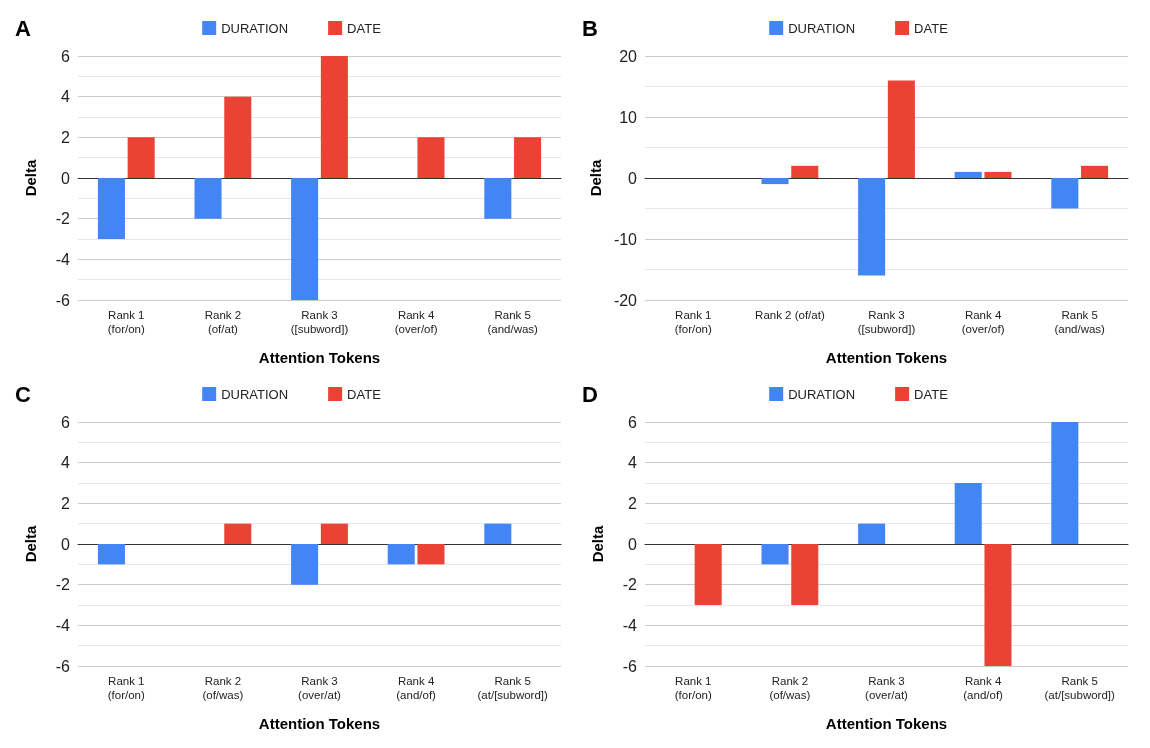 The height and width of the screenshot is (748, 1150). Describe the element at coordinates (628, 117) in the screenshot. I see `y-tick-label: 10` at that location.